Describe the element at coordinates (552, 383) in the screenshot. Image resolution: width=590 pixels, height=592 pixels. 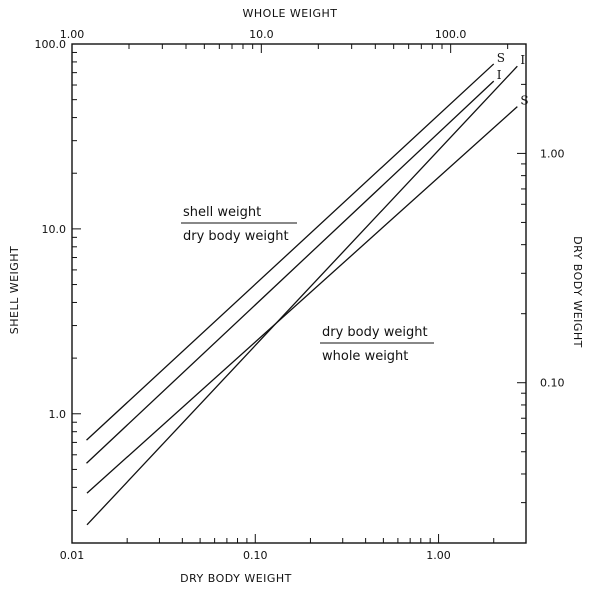
I see `right-tick-label: 0.10` at that location.